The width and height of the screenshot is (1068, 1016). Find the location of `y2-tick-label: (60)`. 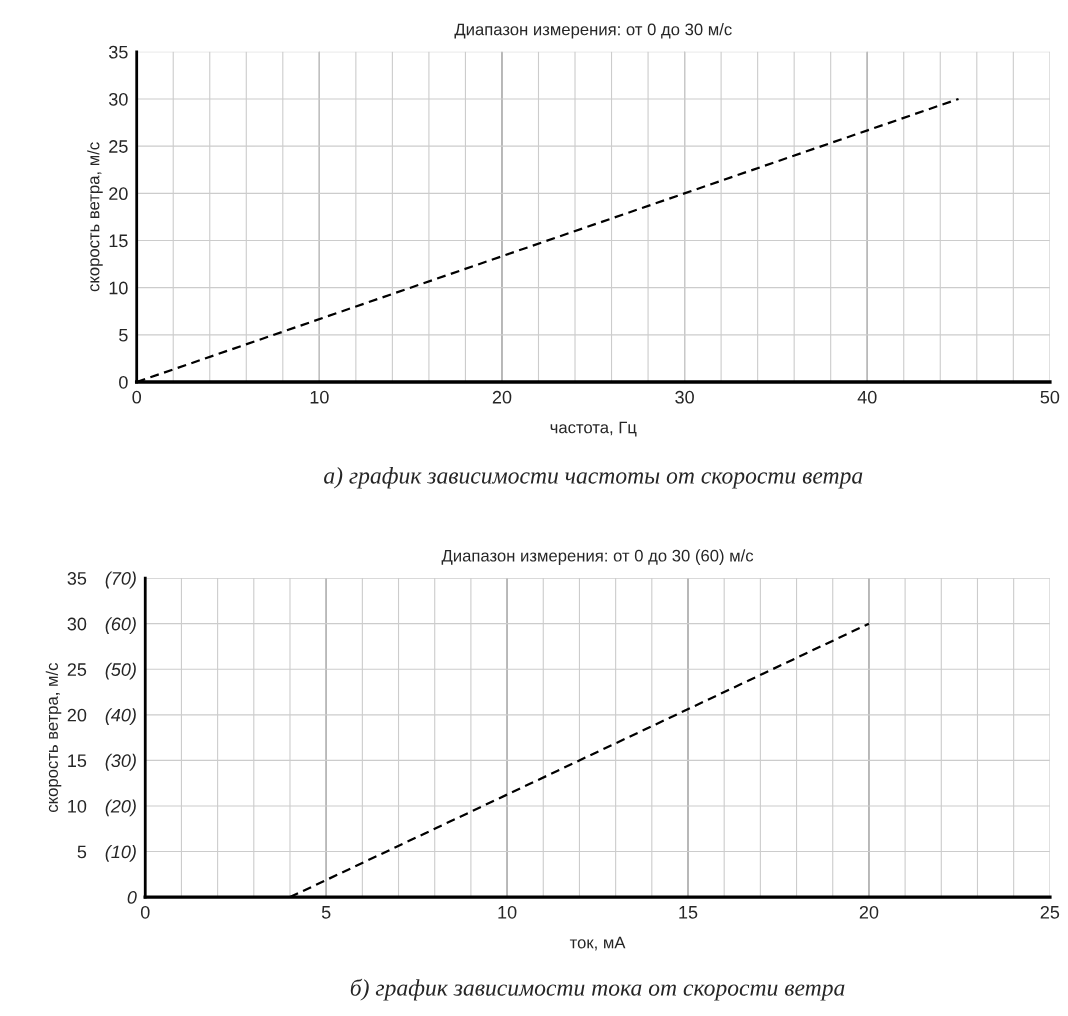

y2-tick-label: (60) is located at coordinates (120, 625).